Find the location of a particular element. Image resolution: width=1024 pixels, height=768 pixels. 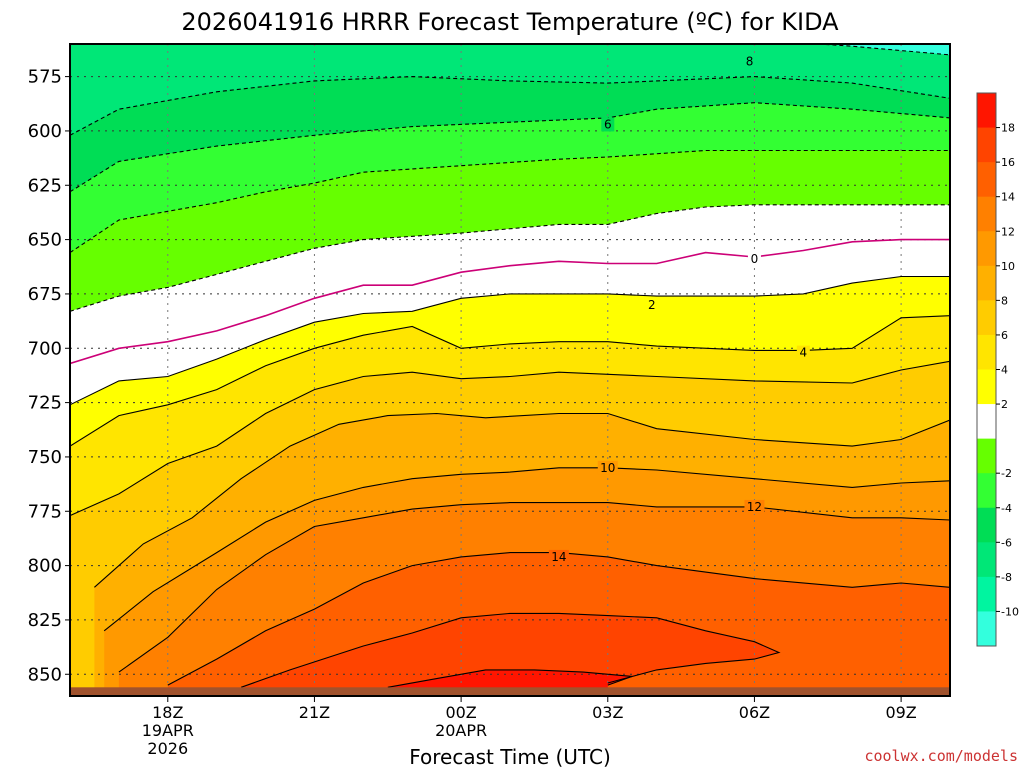

y-tick-label-825: 825 is located at coordinates (45, 620).